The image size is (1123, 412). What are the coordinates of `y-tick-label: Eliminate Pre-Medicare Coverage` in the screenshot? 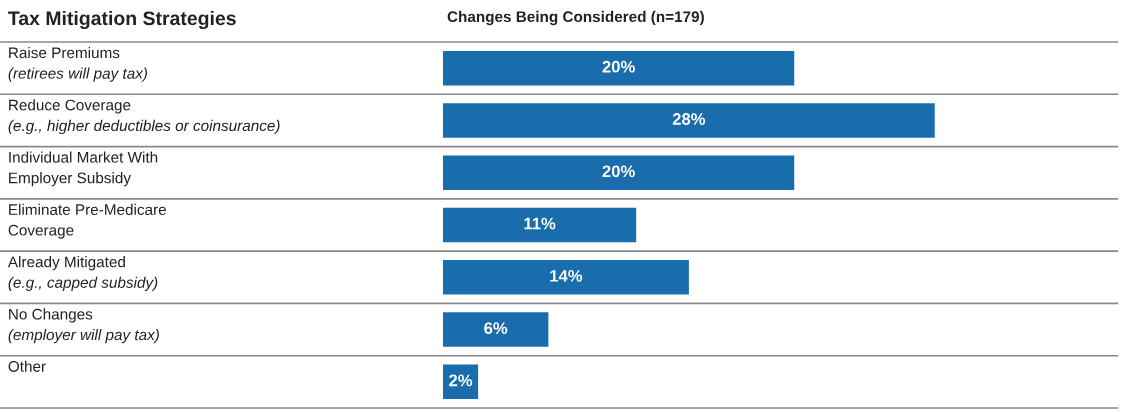 It's located at (87, 221).